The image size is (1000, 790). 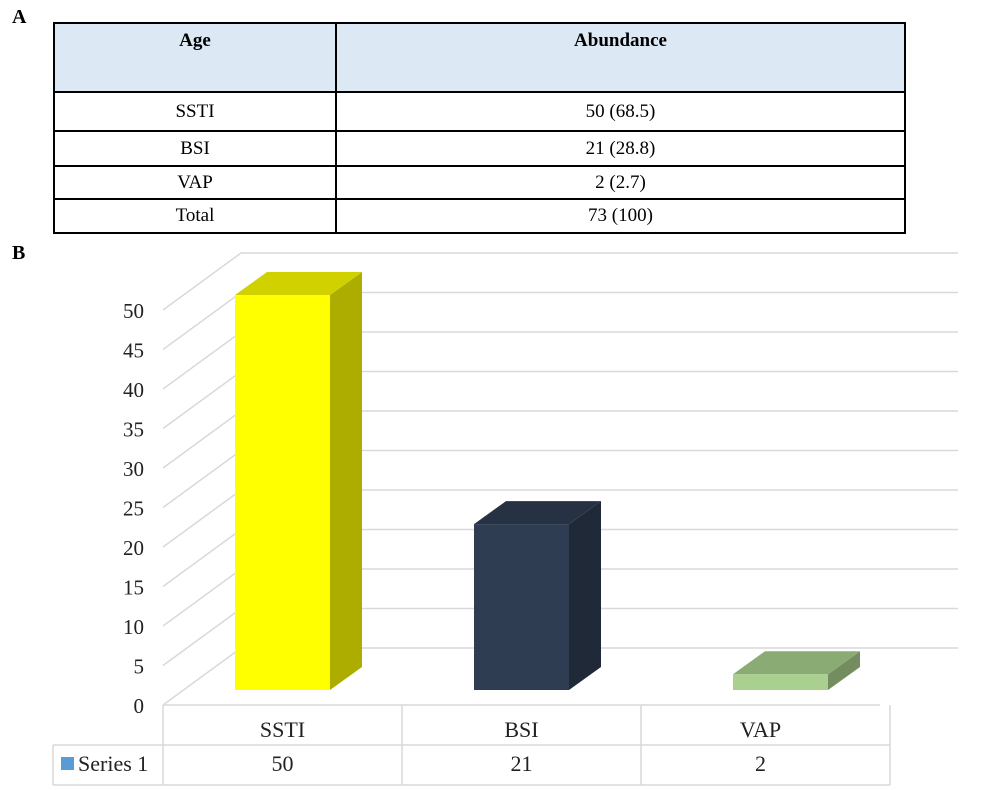 What do you see at coordinates (133, 390) in the screenshot?
I see `y-tick-label: 40` at bounding box center [133, 390].